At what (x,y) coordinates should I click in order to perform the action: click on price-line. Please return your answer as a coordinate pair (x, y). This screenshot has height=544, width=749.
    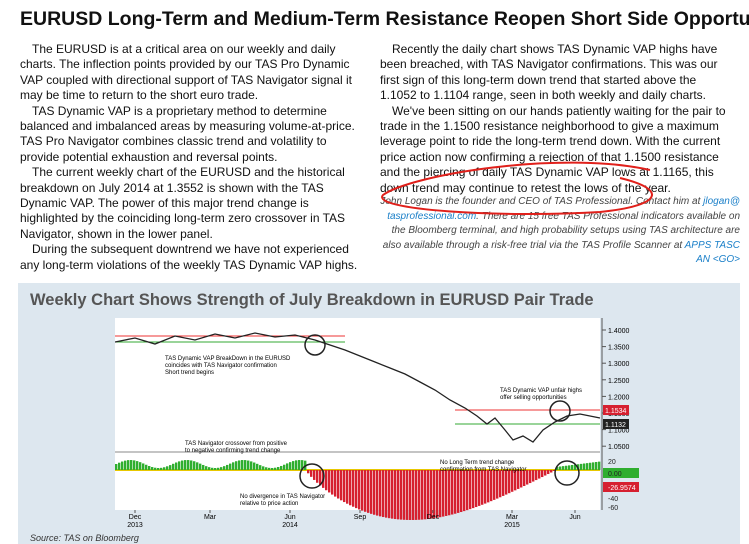
    Looking at the image, I should click on (358, 387).